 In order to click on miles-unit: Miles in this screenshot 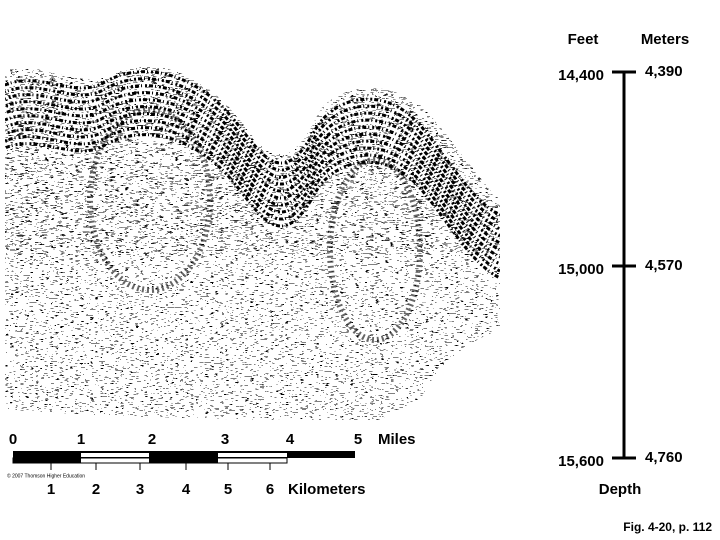, I will do `click(397, 439)`.